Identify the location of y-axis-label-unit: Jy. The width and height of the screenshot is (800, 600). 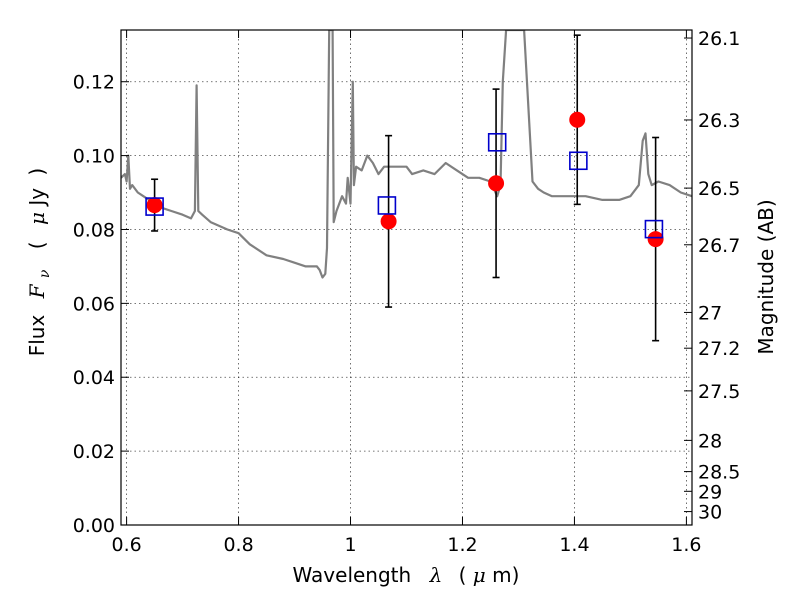
(37, 198).